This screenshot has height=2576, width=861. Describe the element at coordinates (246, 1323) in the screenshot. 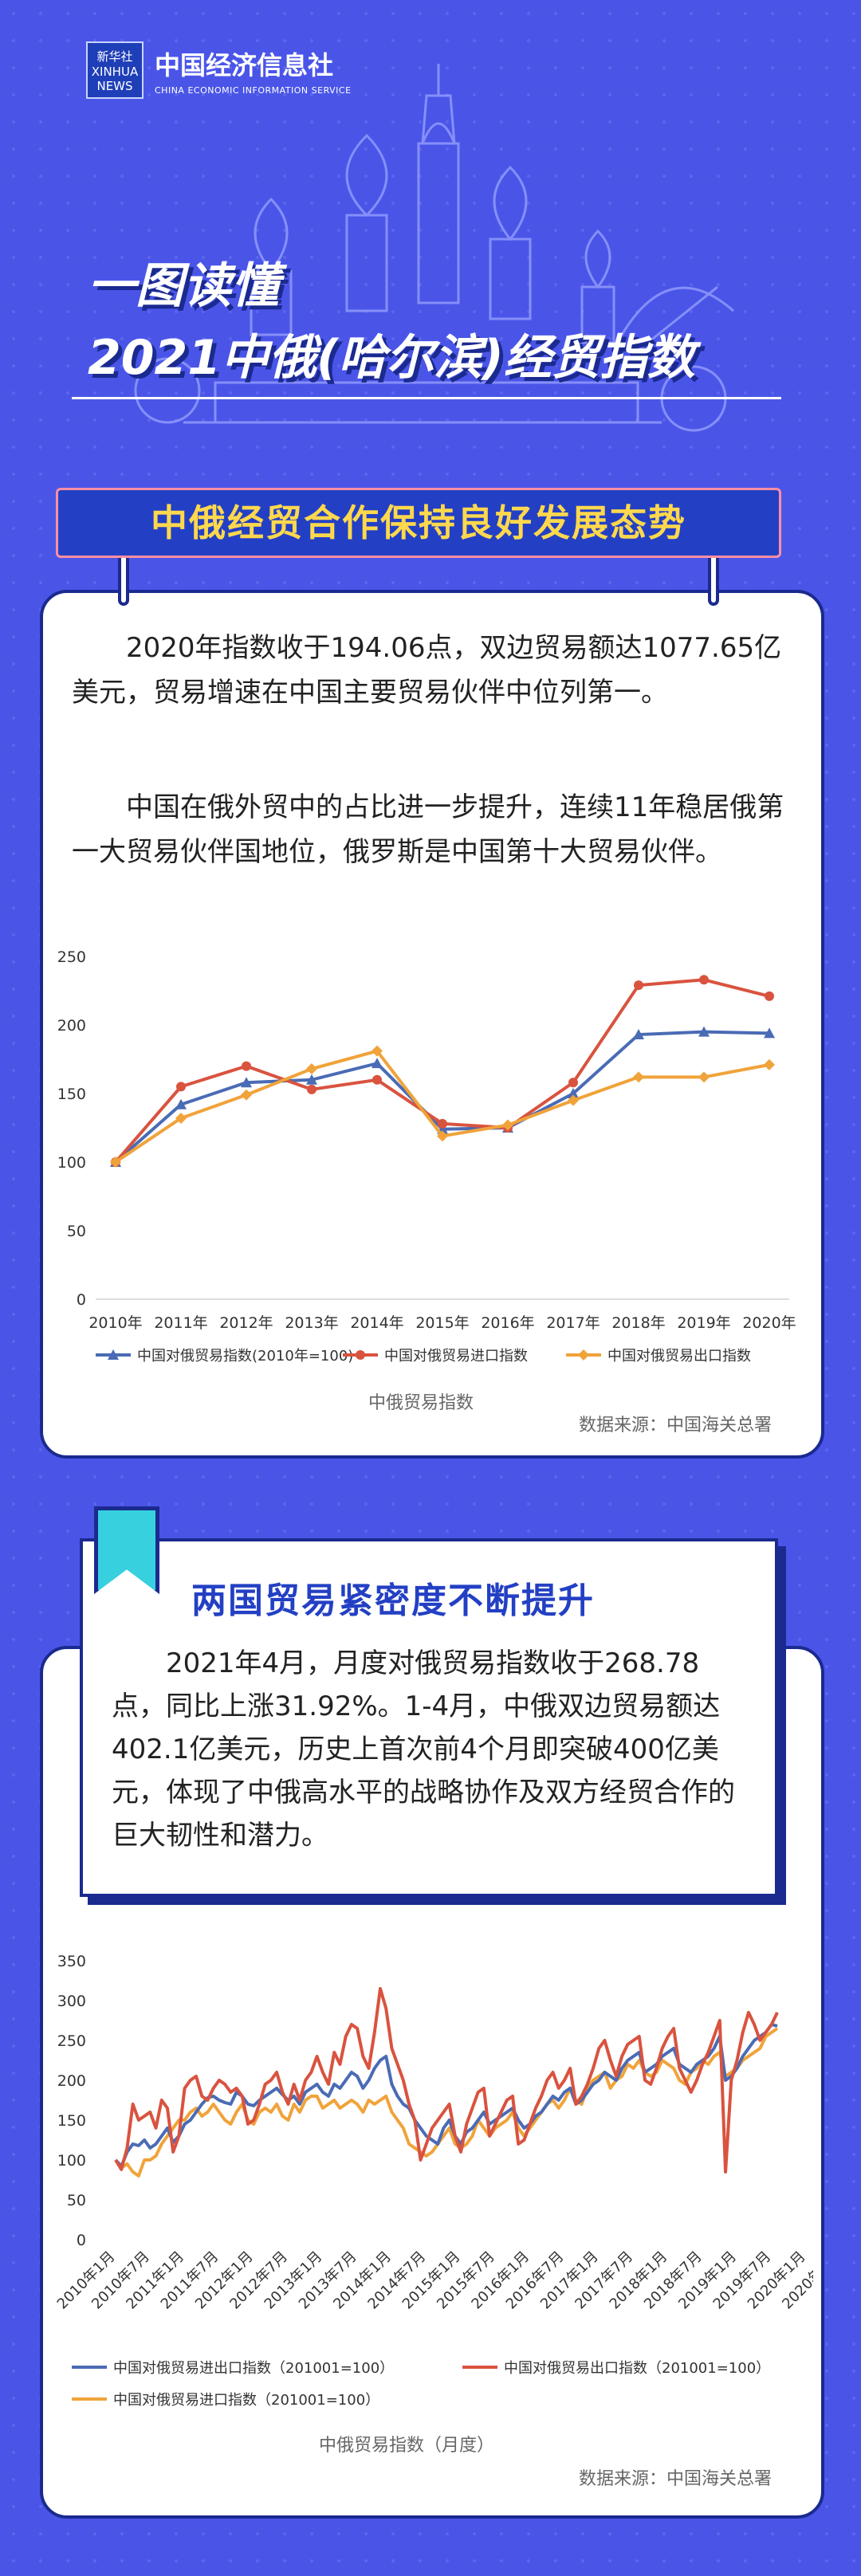

I see `x-tick-label: 2012年` at that location.